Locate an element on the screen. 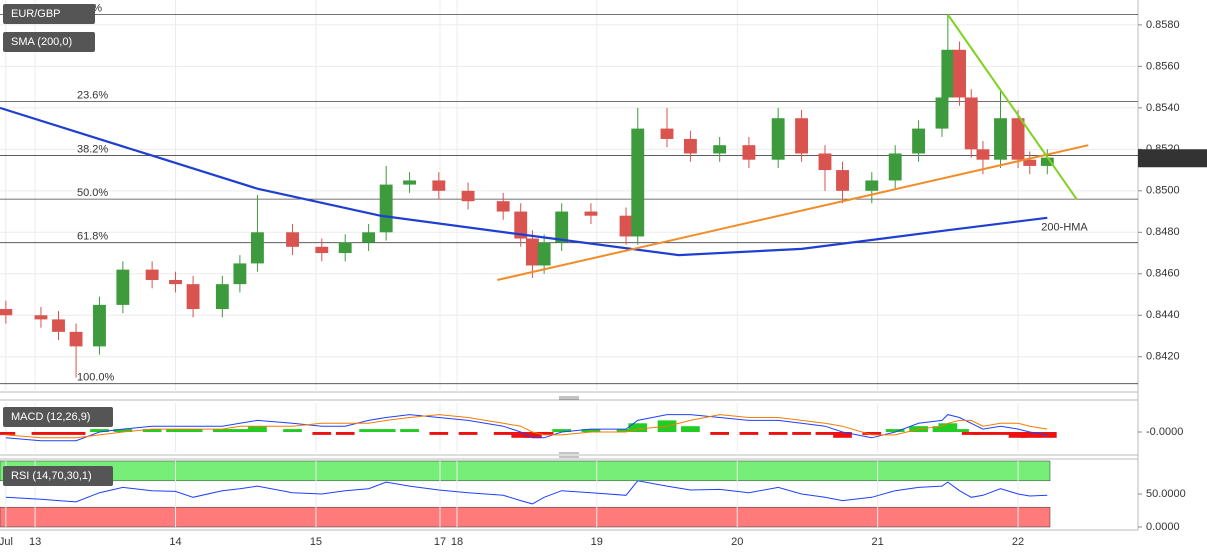 The width and height of the screenshot is (1207, 555). last-price-label: 0.85157 is located at coordinates (1162, 158).